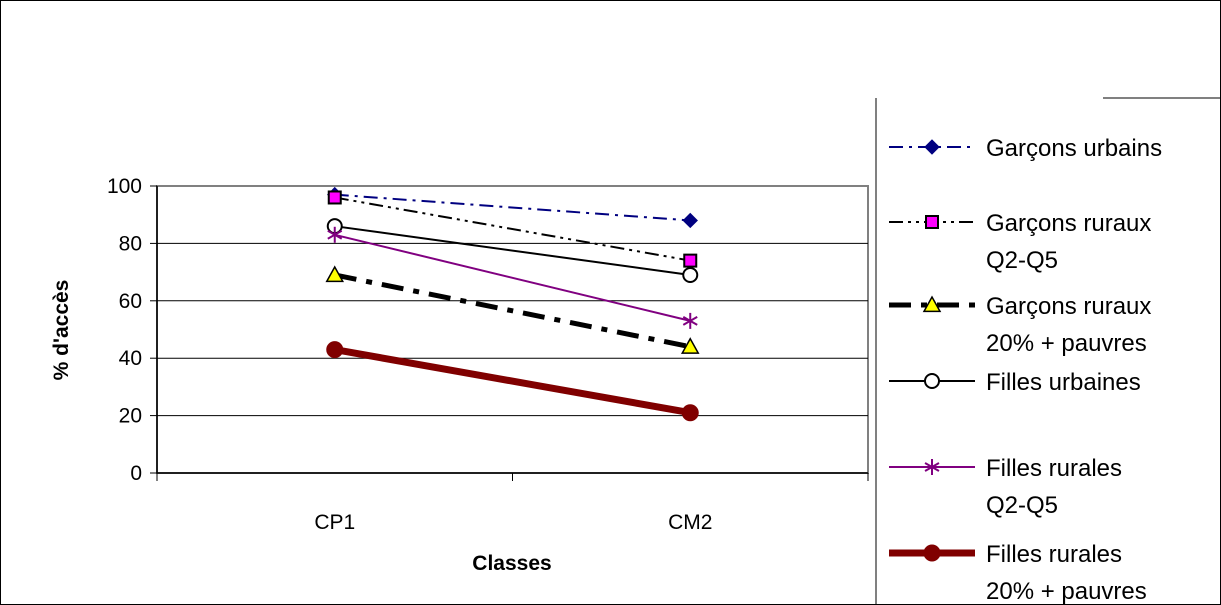  What do you see at coordinates (136, 473) in the screenshot?
I see `y-tick-label: 0` at bounding box center [136, 473].